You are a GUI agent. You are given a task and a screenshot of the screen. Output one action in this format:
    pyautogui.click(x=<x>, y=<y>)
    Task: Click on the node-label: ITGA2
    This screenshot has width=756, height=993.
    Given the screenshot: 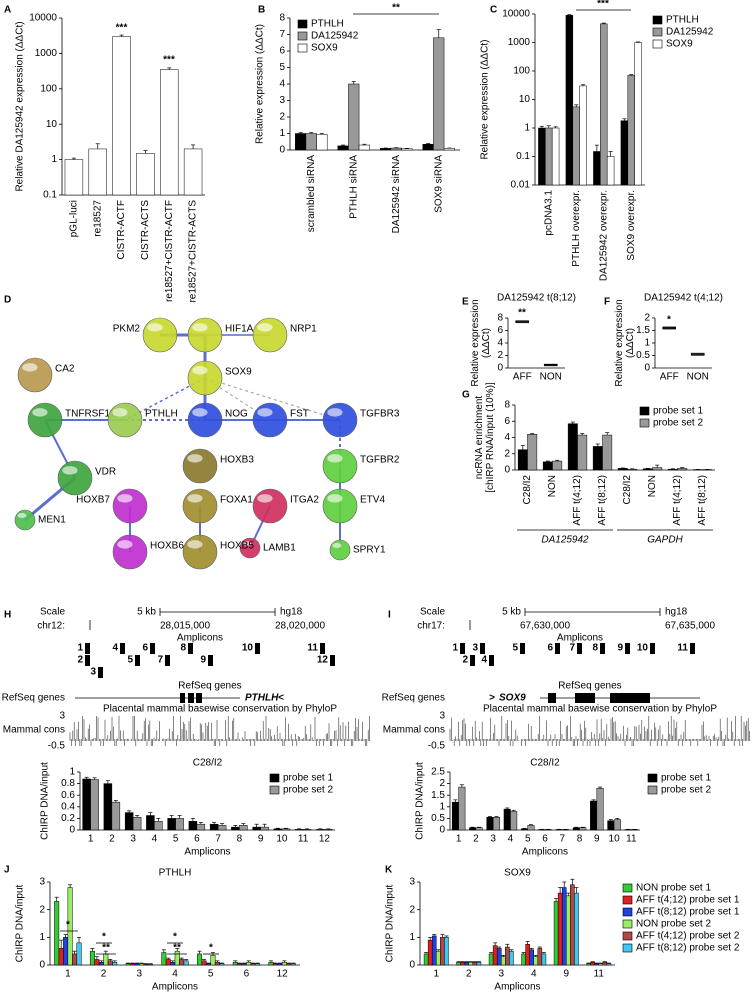 What is the action you would take?
    pyautogui.click(x=304, y=500)
    